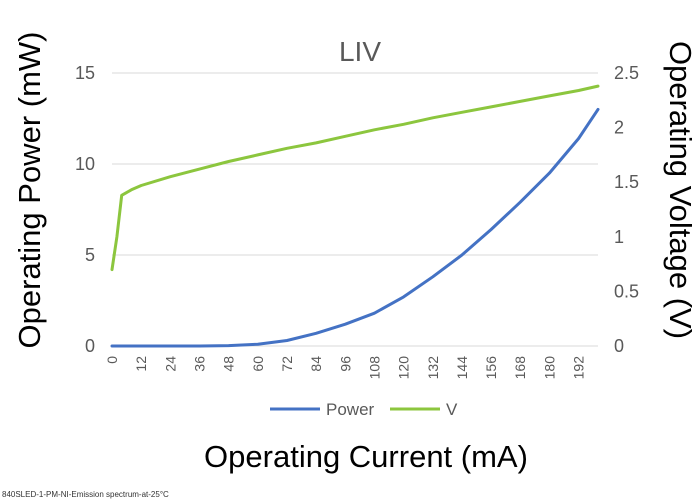  I want to click on chart-title: LIV, so click(360, 51).